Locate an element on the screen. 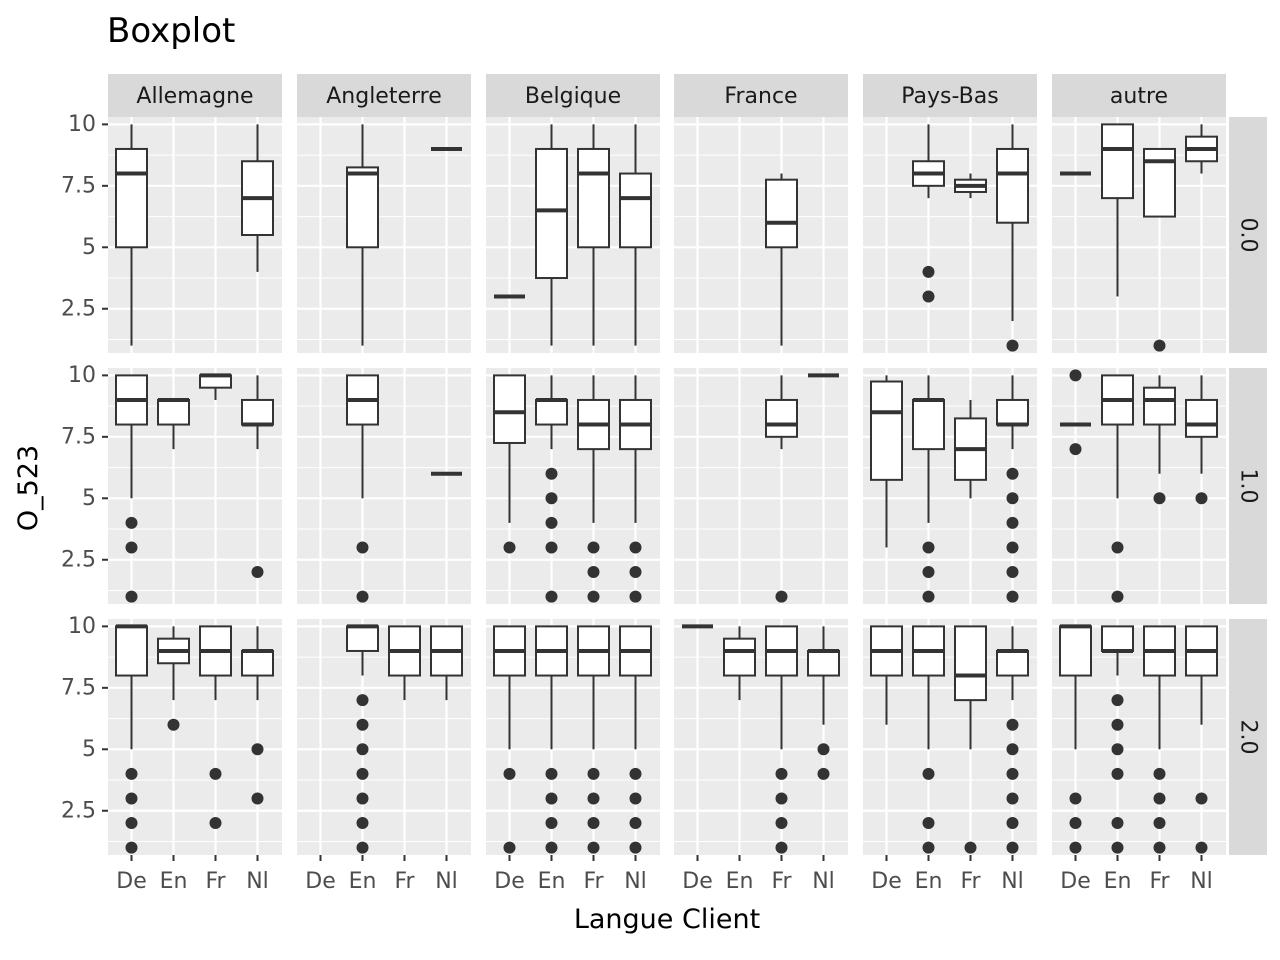 This screenshot has height=960, width=1280. panel-2-0-pays-bas is located at coordinates (950, 737).